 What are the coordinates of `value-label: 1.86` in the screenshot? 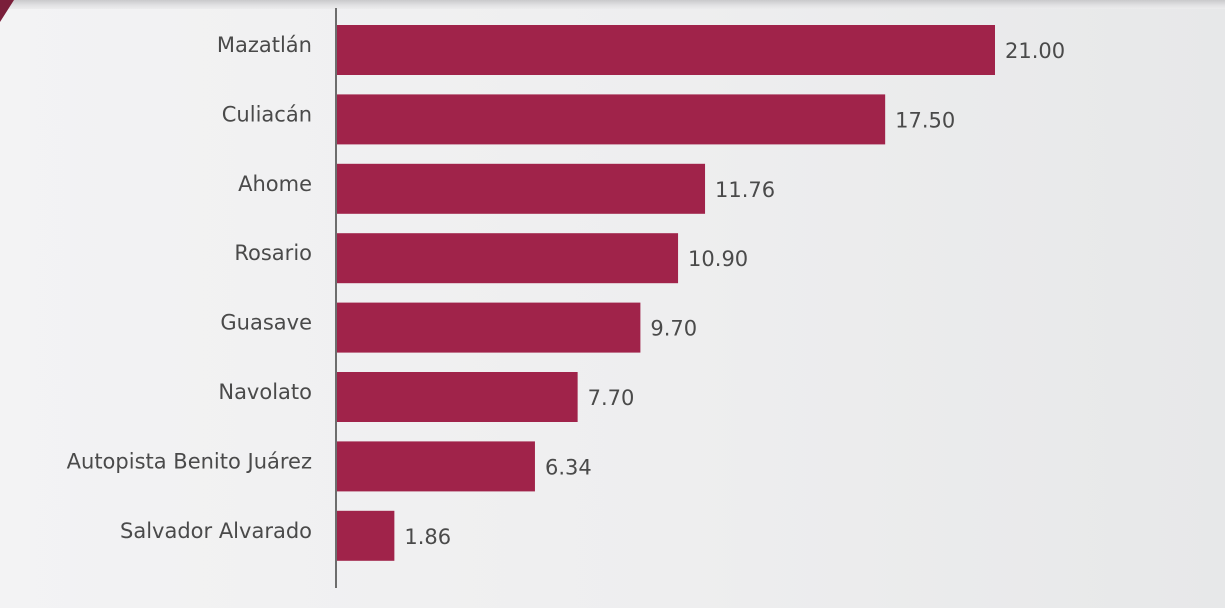 It's located at (427, 537).